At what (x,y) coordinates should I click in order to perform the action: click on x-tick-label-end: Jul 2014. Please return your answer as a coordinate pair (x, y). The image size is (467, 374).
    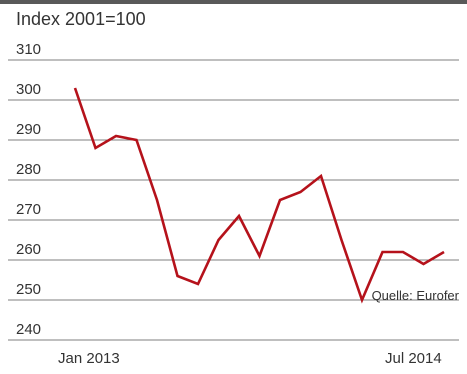
    Looking at the image, I should click on (413, 358).